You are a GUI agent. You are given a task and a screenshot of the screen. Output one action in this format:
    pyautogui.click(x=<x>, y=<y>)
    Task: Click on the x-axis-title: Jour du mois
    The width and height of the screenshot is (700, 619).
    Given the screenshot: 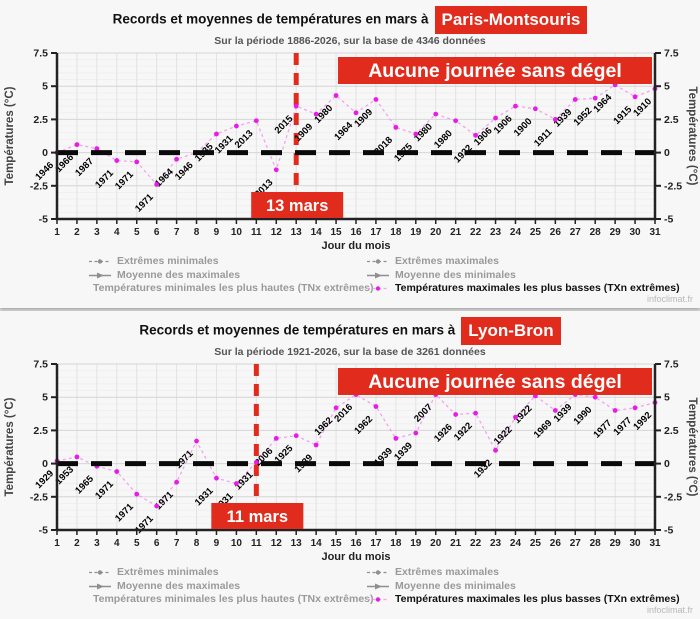 What is the action you would take?
    pyautogui.click(x=355, y=246)
    